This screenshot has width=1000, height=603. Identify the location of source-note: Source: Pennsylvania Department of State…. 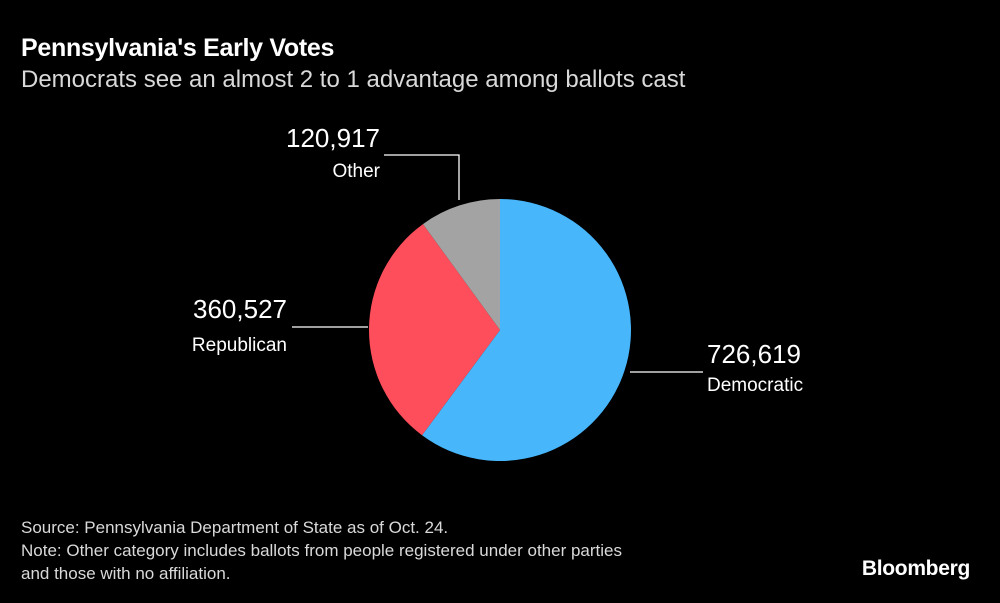
(235, 527).